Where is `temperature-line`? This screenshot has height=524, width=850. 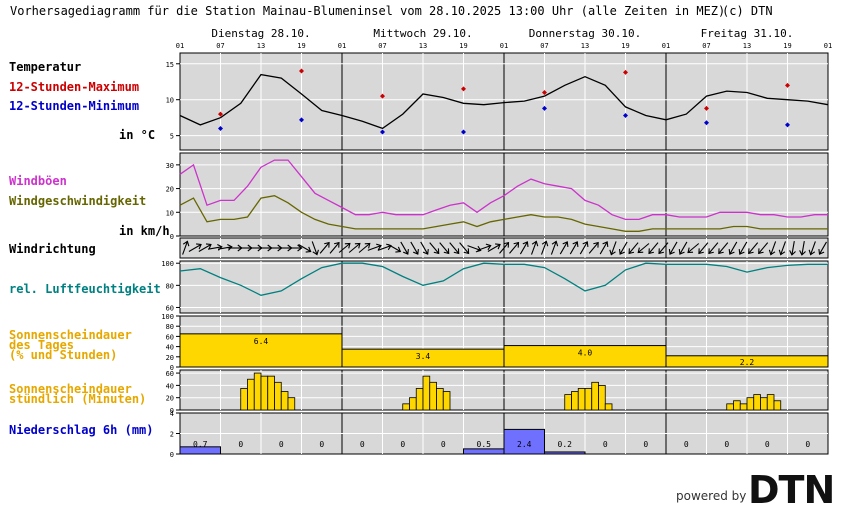 temperature-line is located at coordinates (504, 101).